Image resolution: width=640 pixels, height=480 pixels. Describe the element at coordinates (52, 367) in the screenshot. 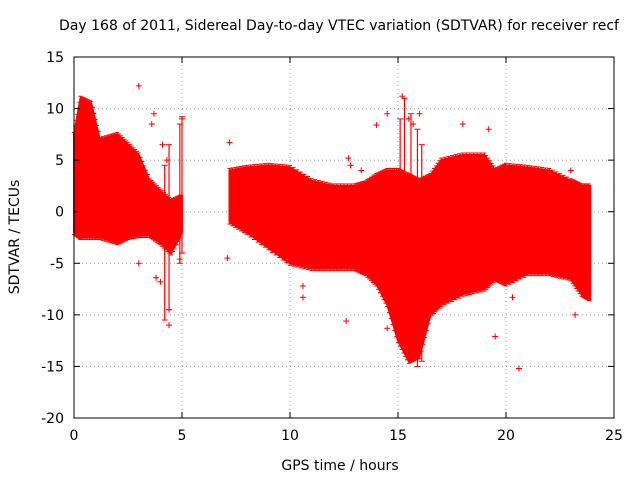

I see `y-tick-label: -15` at that location.